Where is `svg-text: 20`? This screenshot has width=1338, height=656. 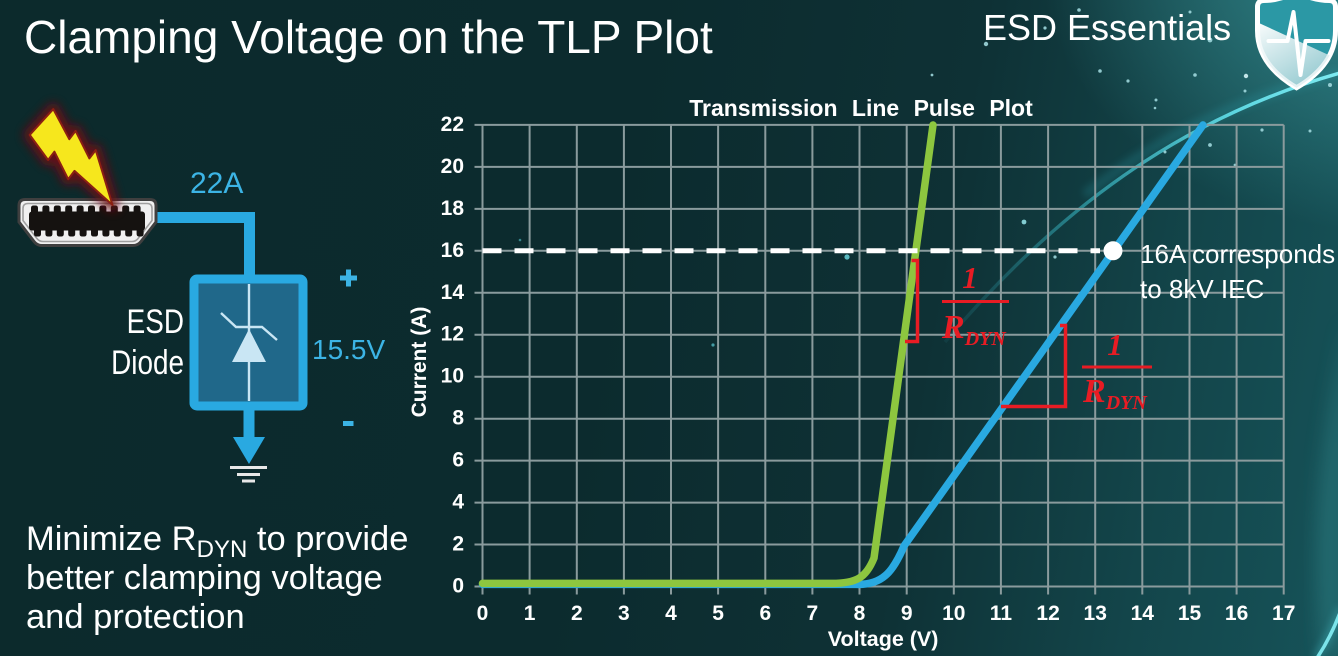
svg-text: 20 is located at coordinates (452, 166).